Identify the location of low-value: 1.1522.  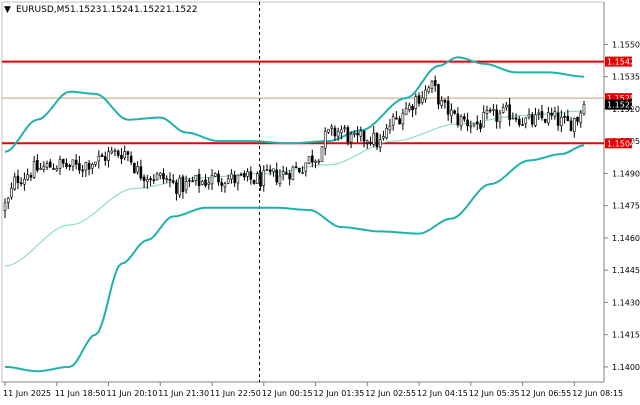
(150, 10).